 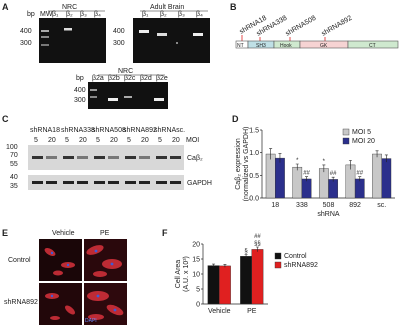 What do you see at coordinates (199, 183) in the screenshot?
I see `loading-label: GAPDH` at bounding box center [199, 183].